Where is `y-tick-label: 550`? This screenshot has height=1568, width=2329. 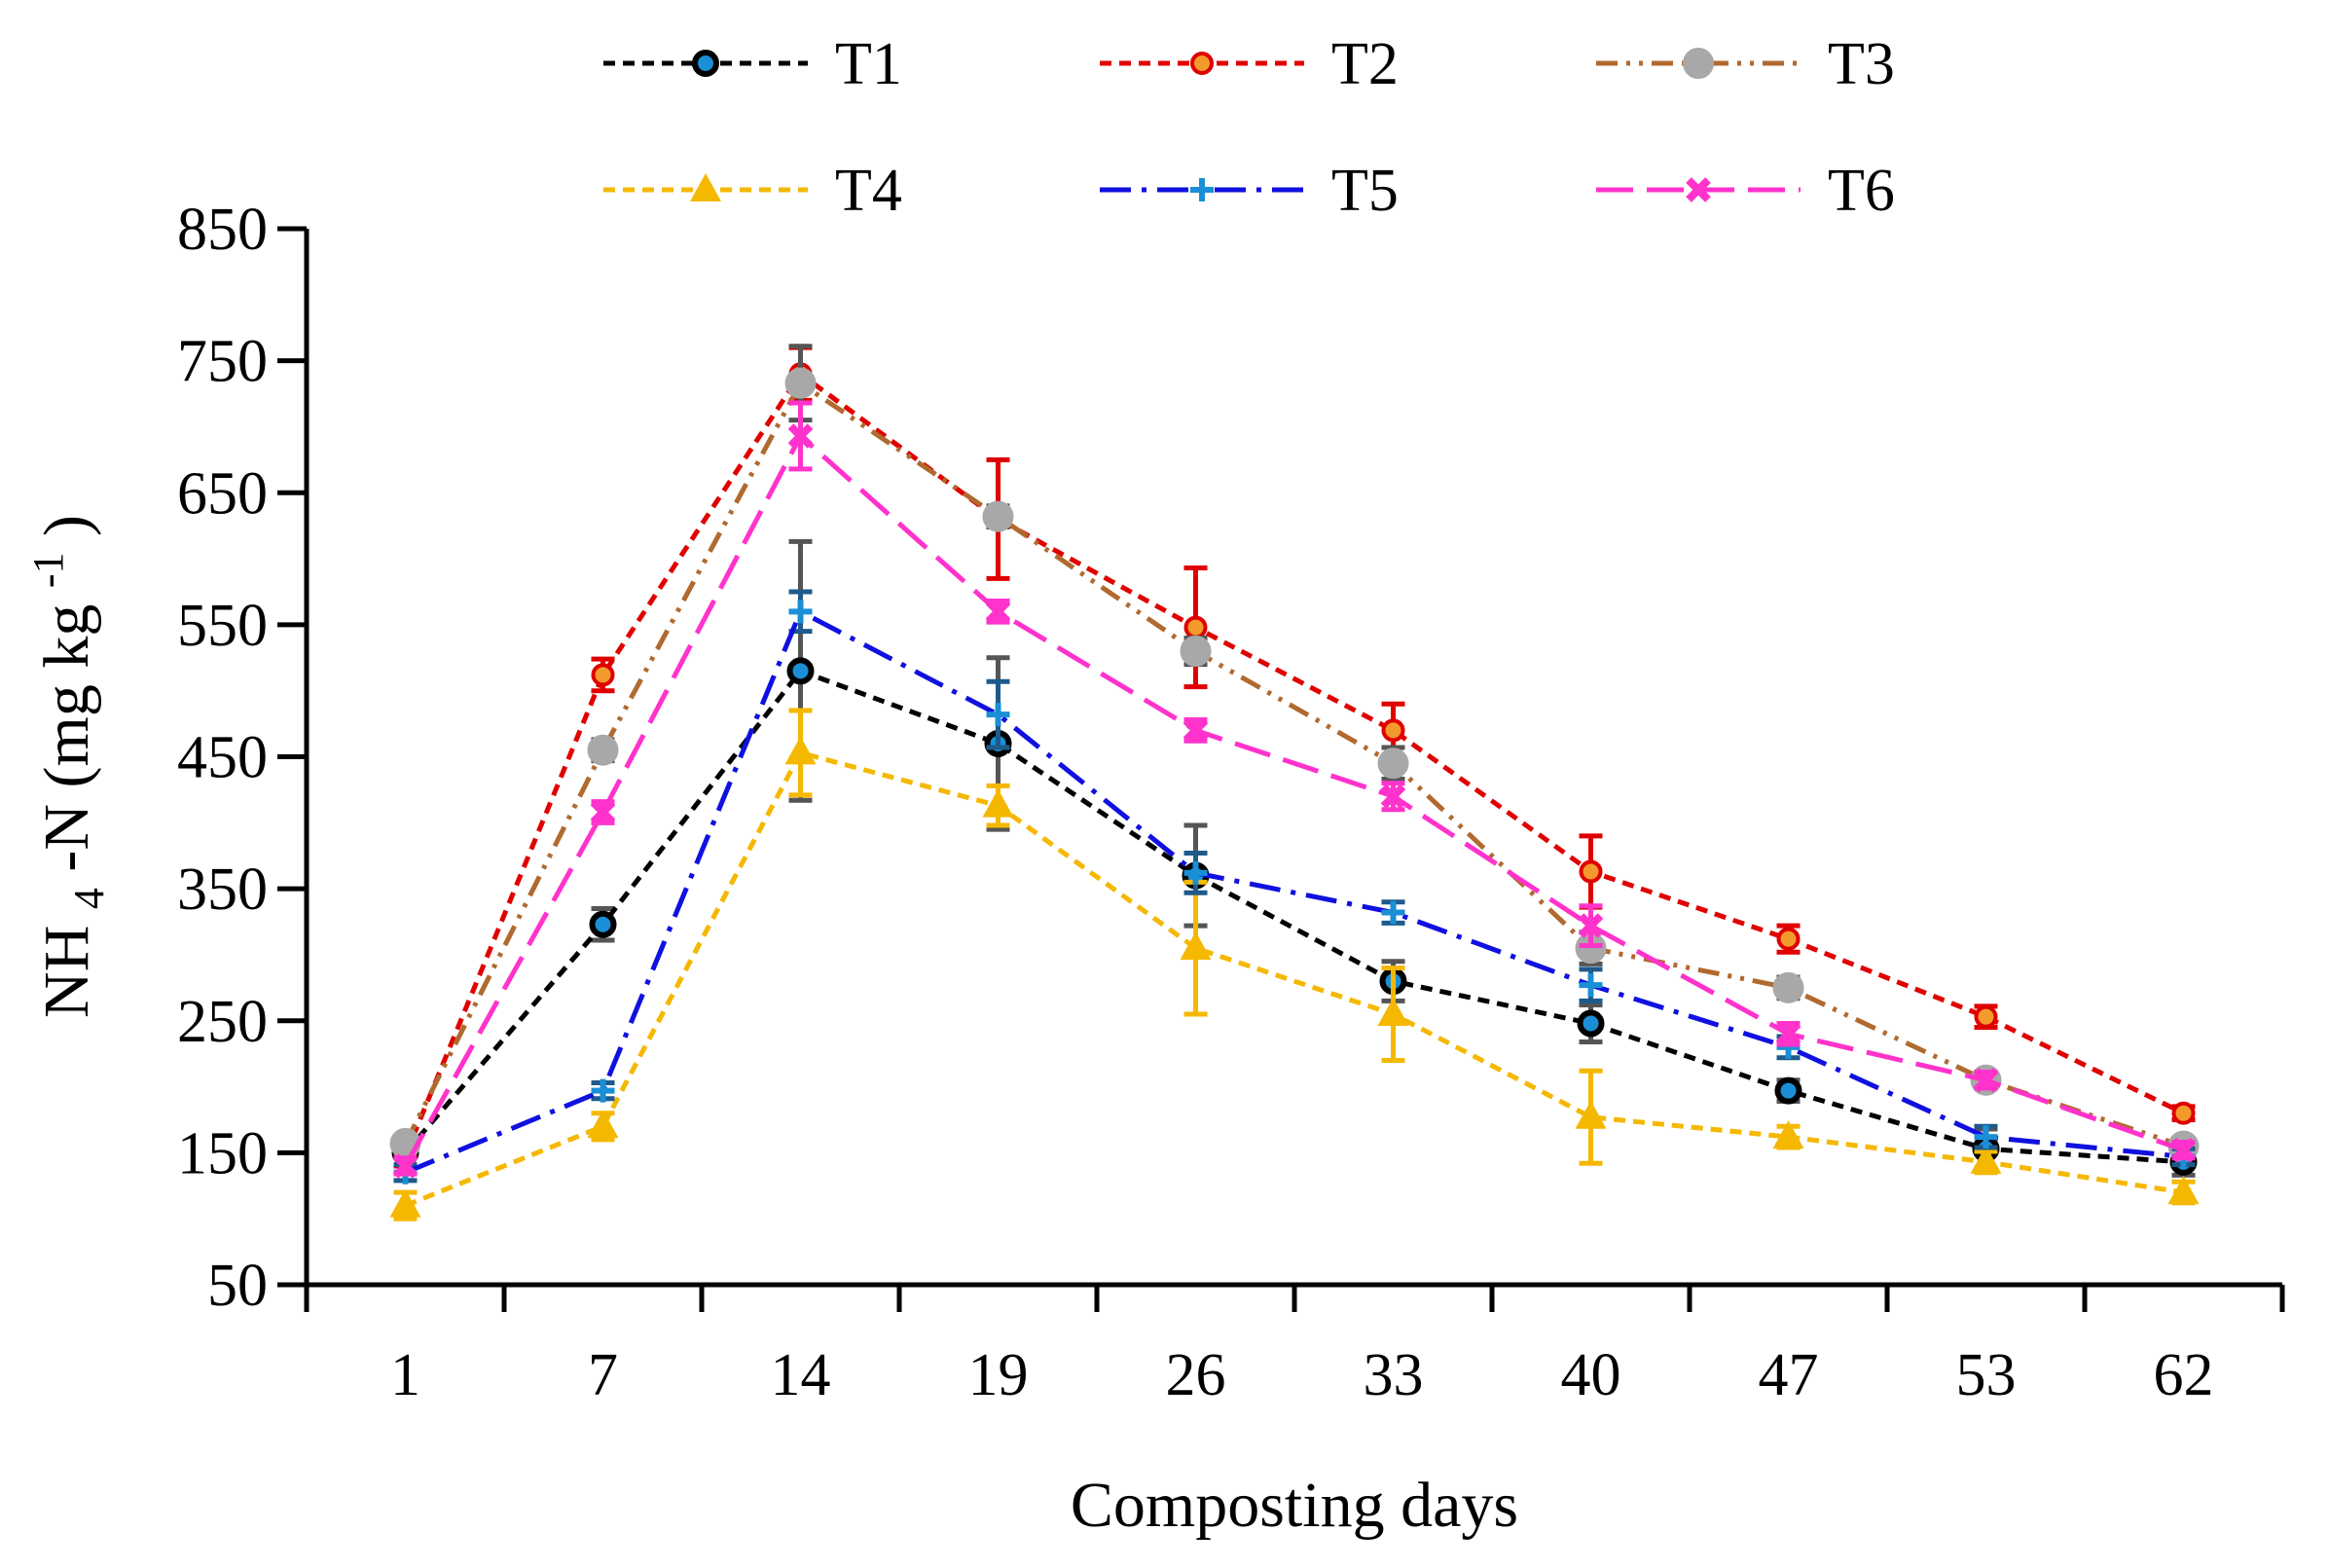 y-tick-label: 550 is located at coordinates (223, 626).